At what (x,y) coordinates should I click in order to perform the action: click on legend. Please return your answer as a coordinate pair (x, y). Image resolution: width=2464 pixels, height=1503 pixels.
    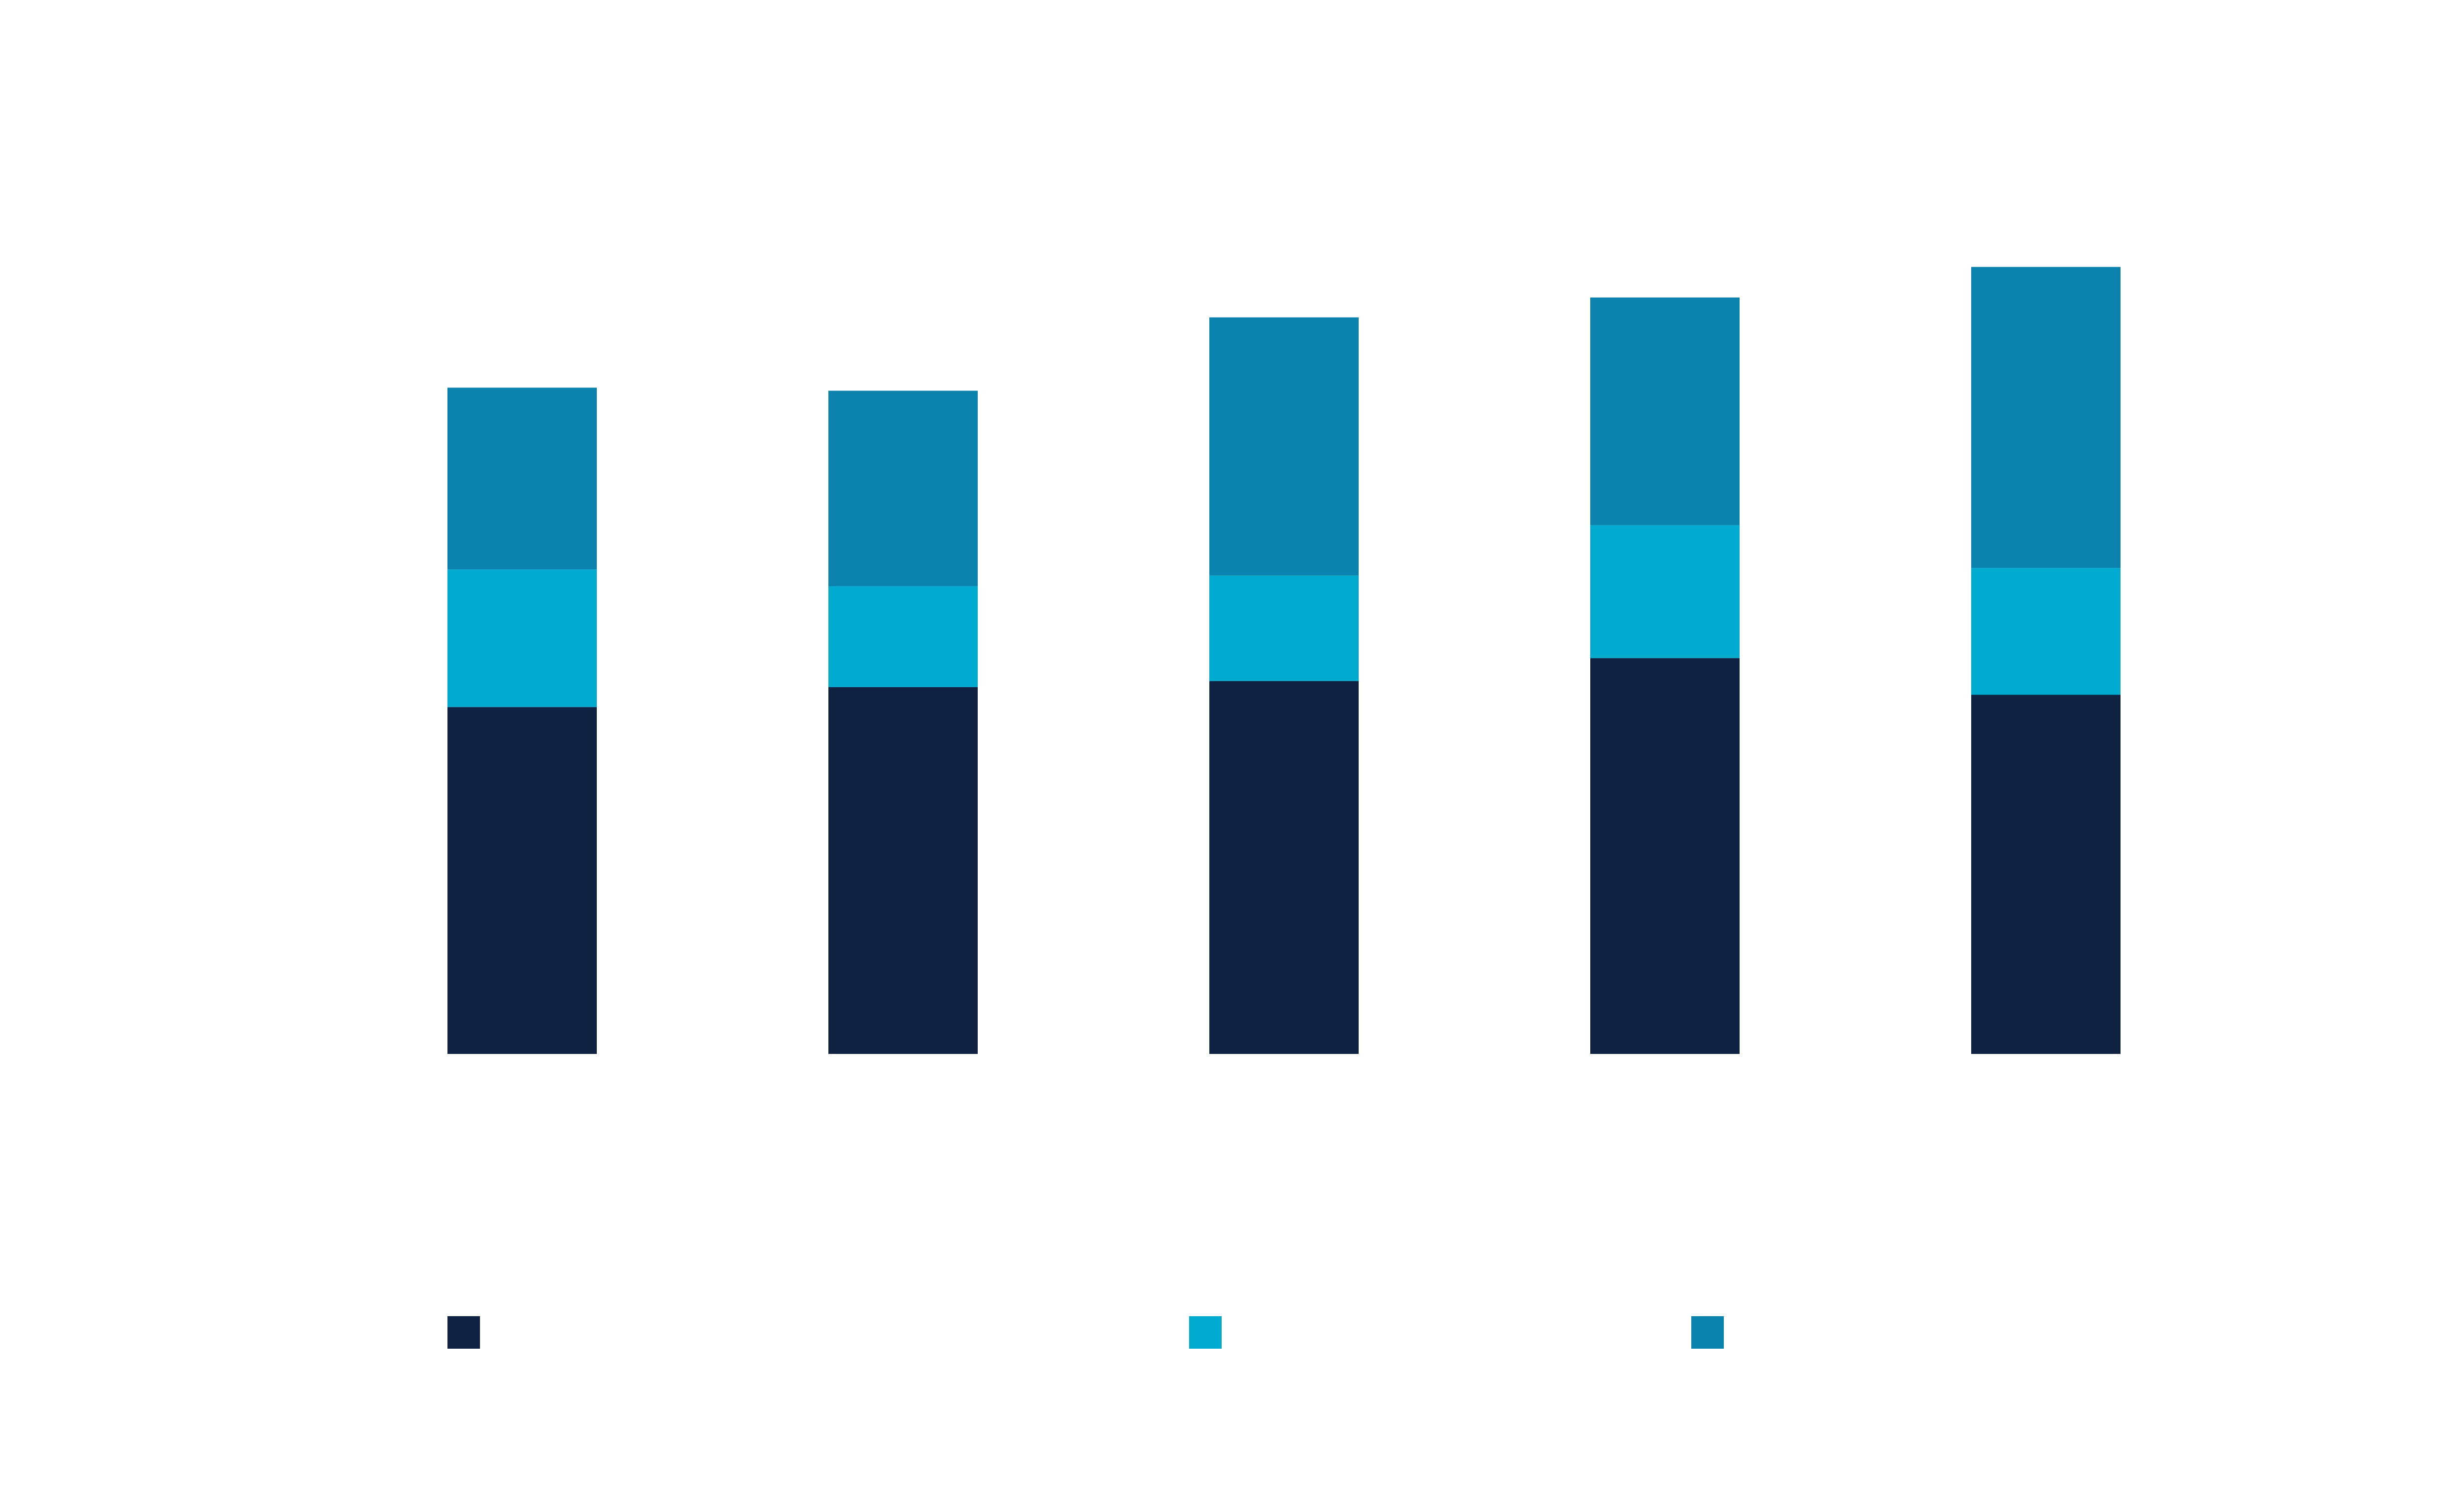
    Looking at the image, I should click on (1085, 1332).